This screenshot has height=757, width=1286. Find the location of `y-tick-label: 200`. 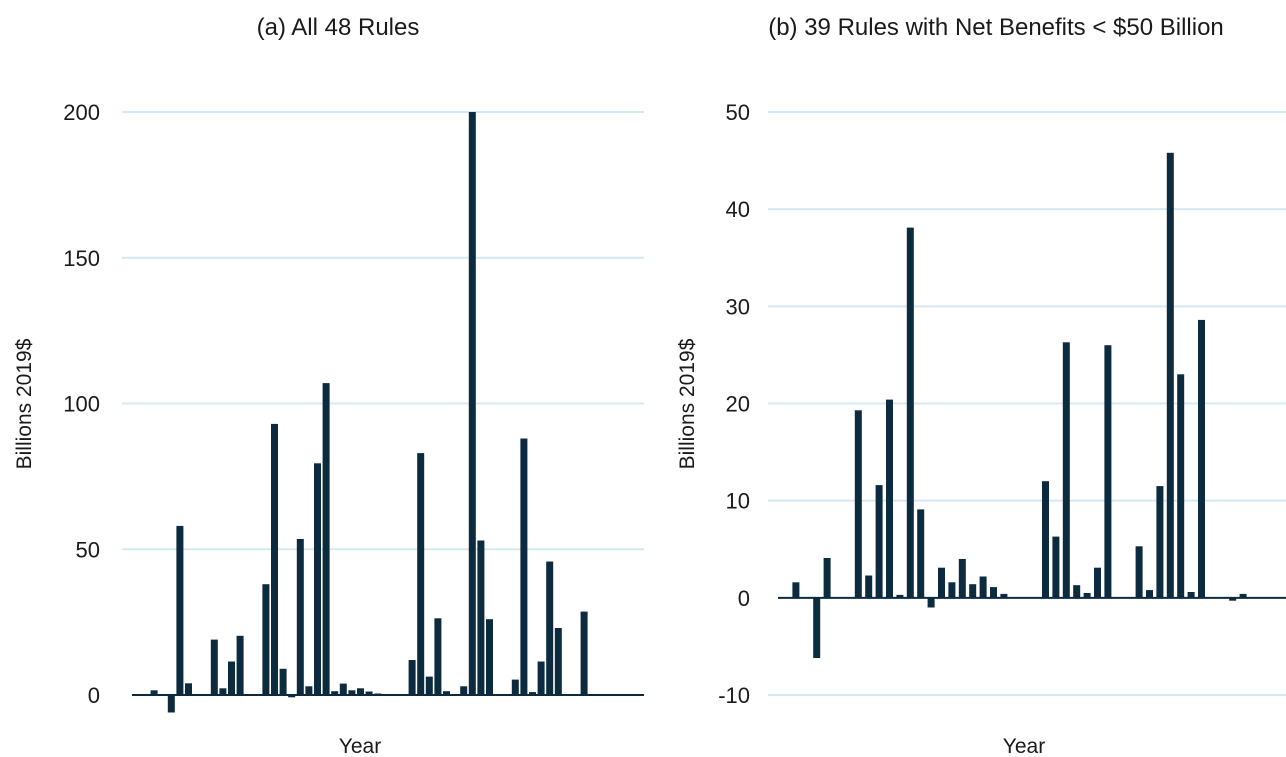

y-tick-label: 200 is located at coordinates (81, 112).